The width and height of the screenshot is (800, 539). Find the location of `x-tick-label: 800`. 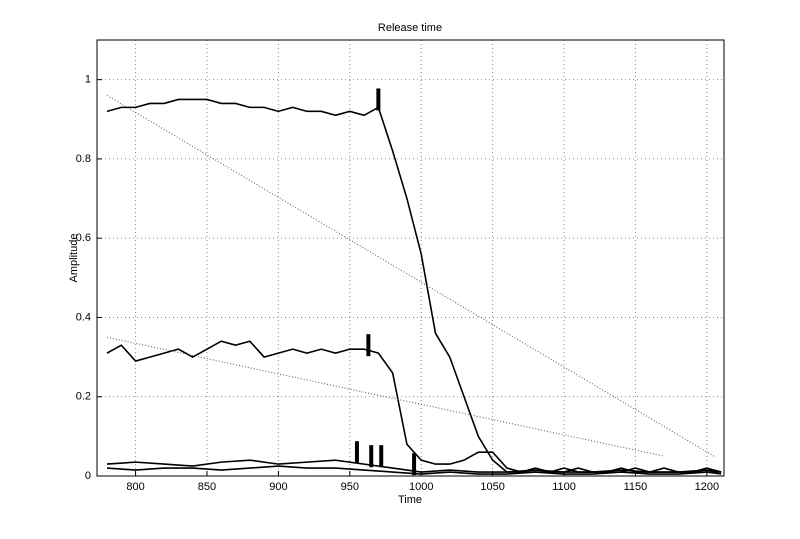

x-tick-label: 800 is located at coordinates (135, 487).